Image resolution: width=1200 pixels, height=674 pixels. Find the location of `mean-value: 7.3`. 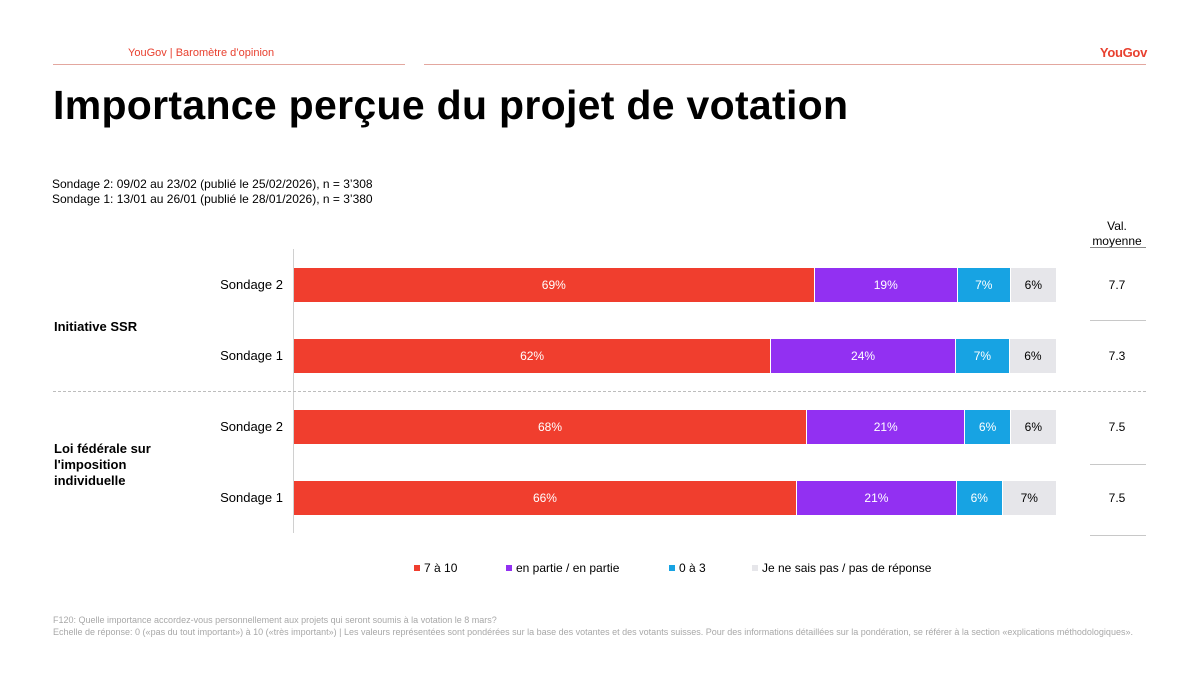

mean-value: 7.3 is located at coordinates (1117, 356).